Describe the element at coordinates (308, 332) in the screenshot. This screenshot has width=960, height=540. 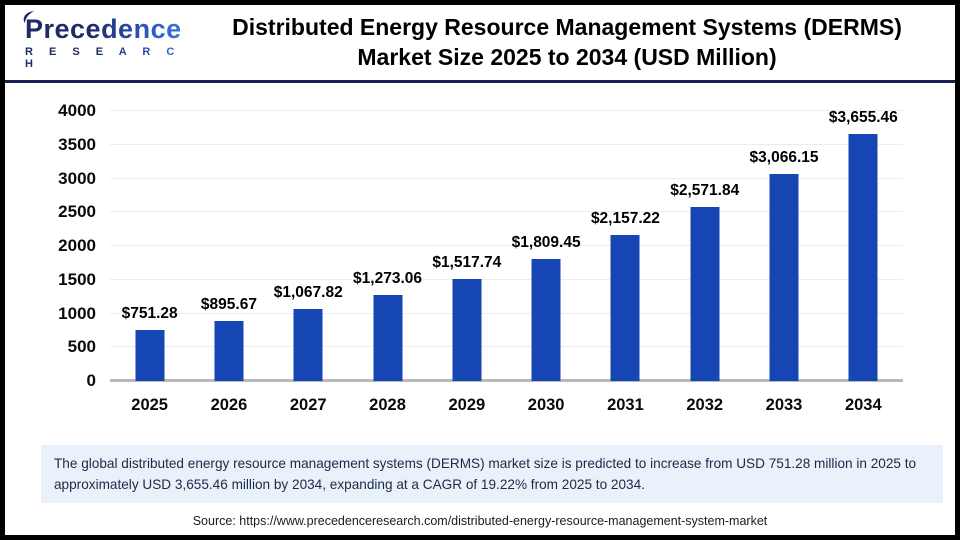
I see `bar: $1,067.82` at that location.